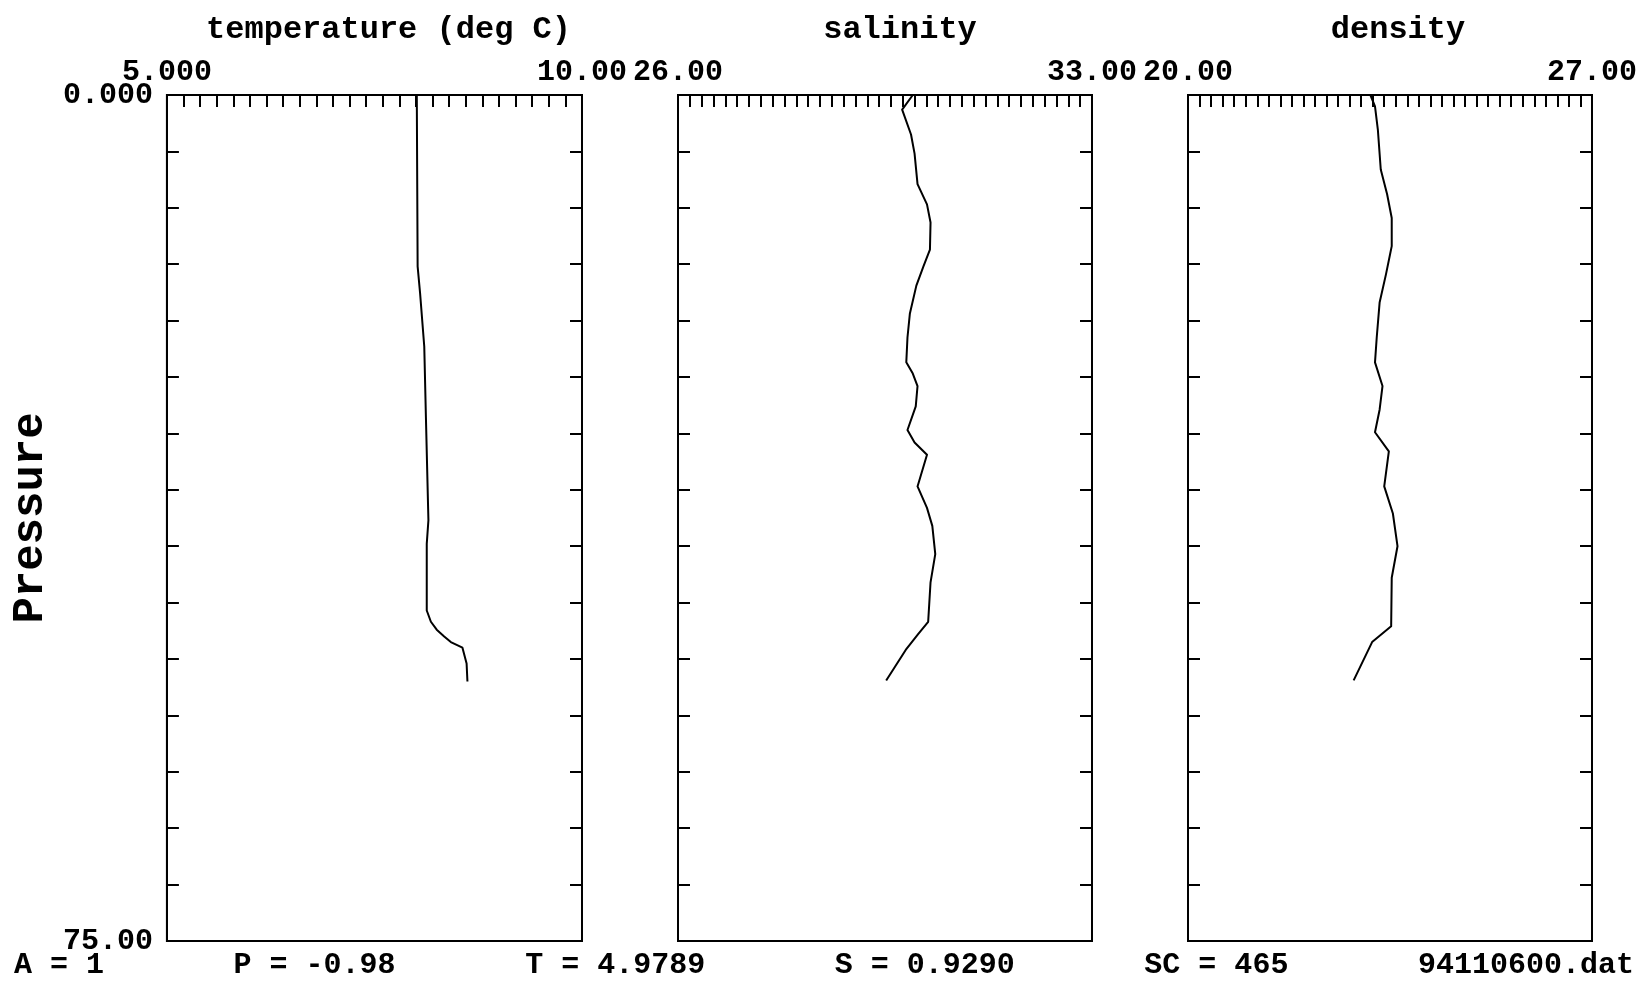 This screenshot has width=1648, height=993. What do you see at coordinates (30, 518) in the screenshot?
I see `y-axis-title: Pressure` at bounding box center [30, 518].